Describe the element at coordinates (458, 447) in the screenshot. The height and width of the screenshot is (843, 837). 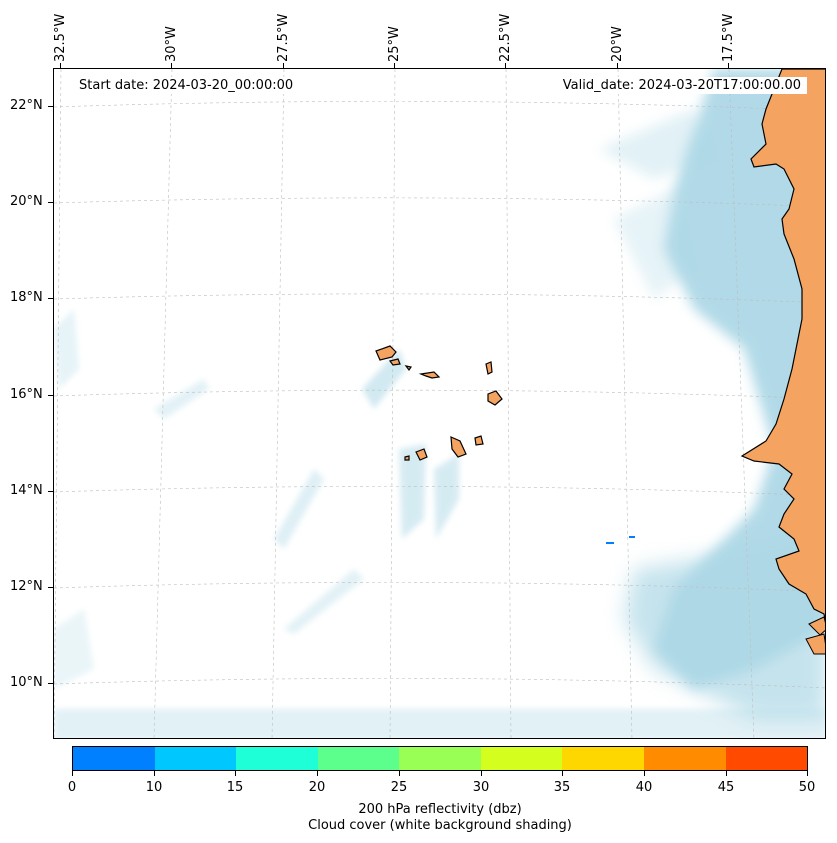
I see `island-santiago` at that location.